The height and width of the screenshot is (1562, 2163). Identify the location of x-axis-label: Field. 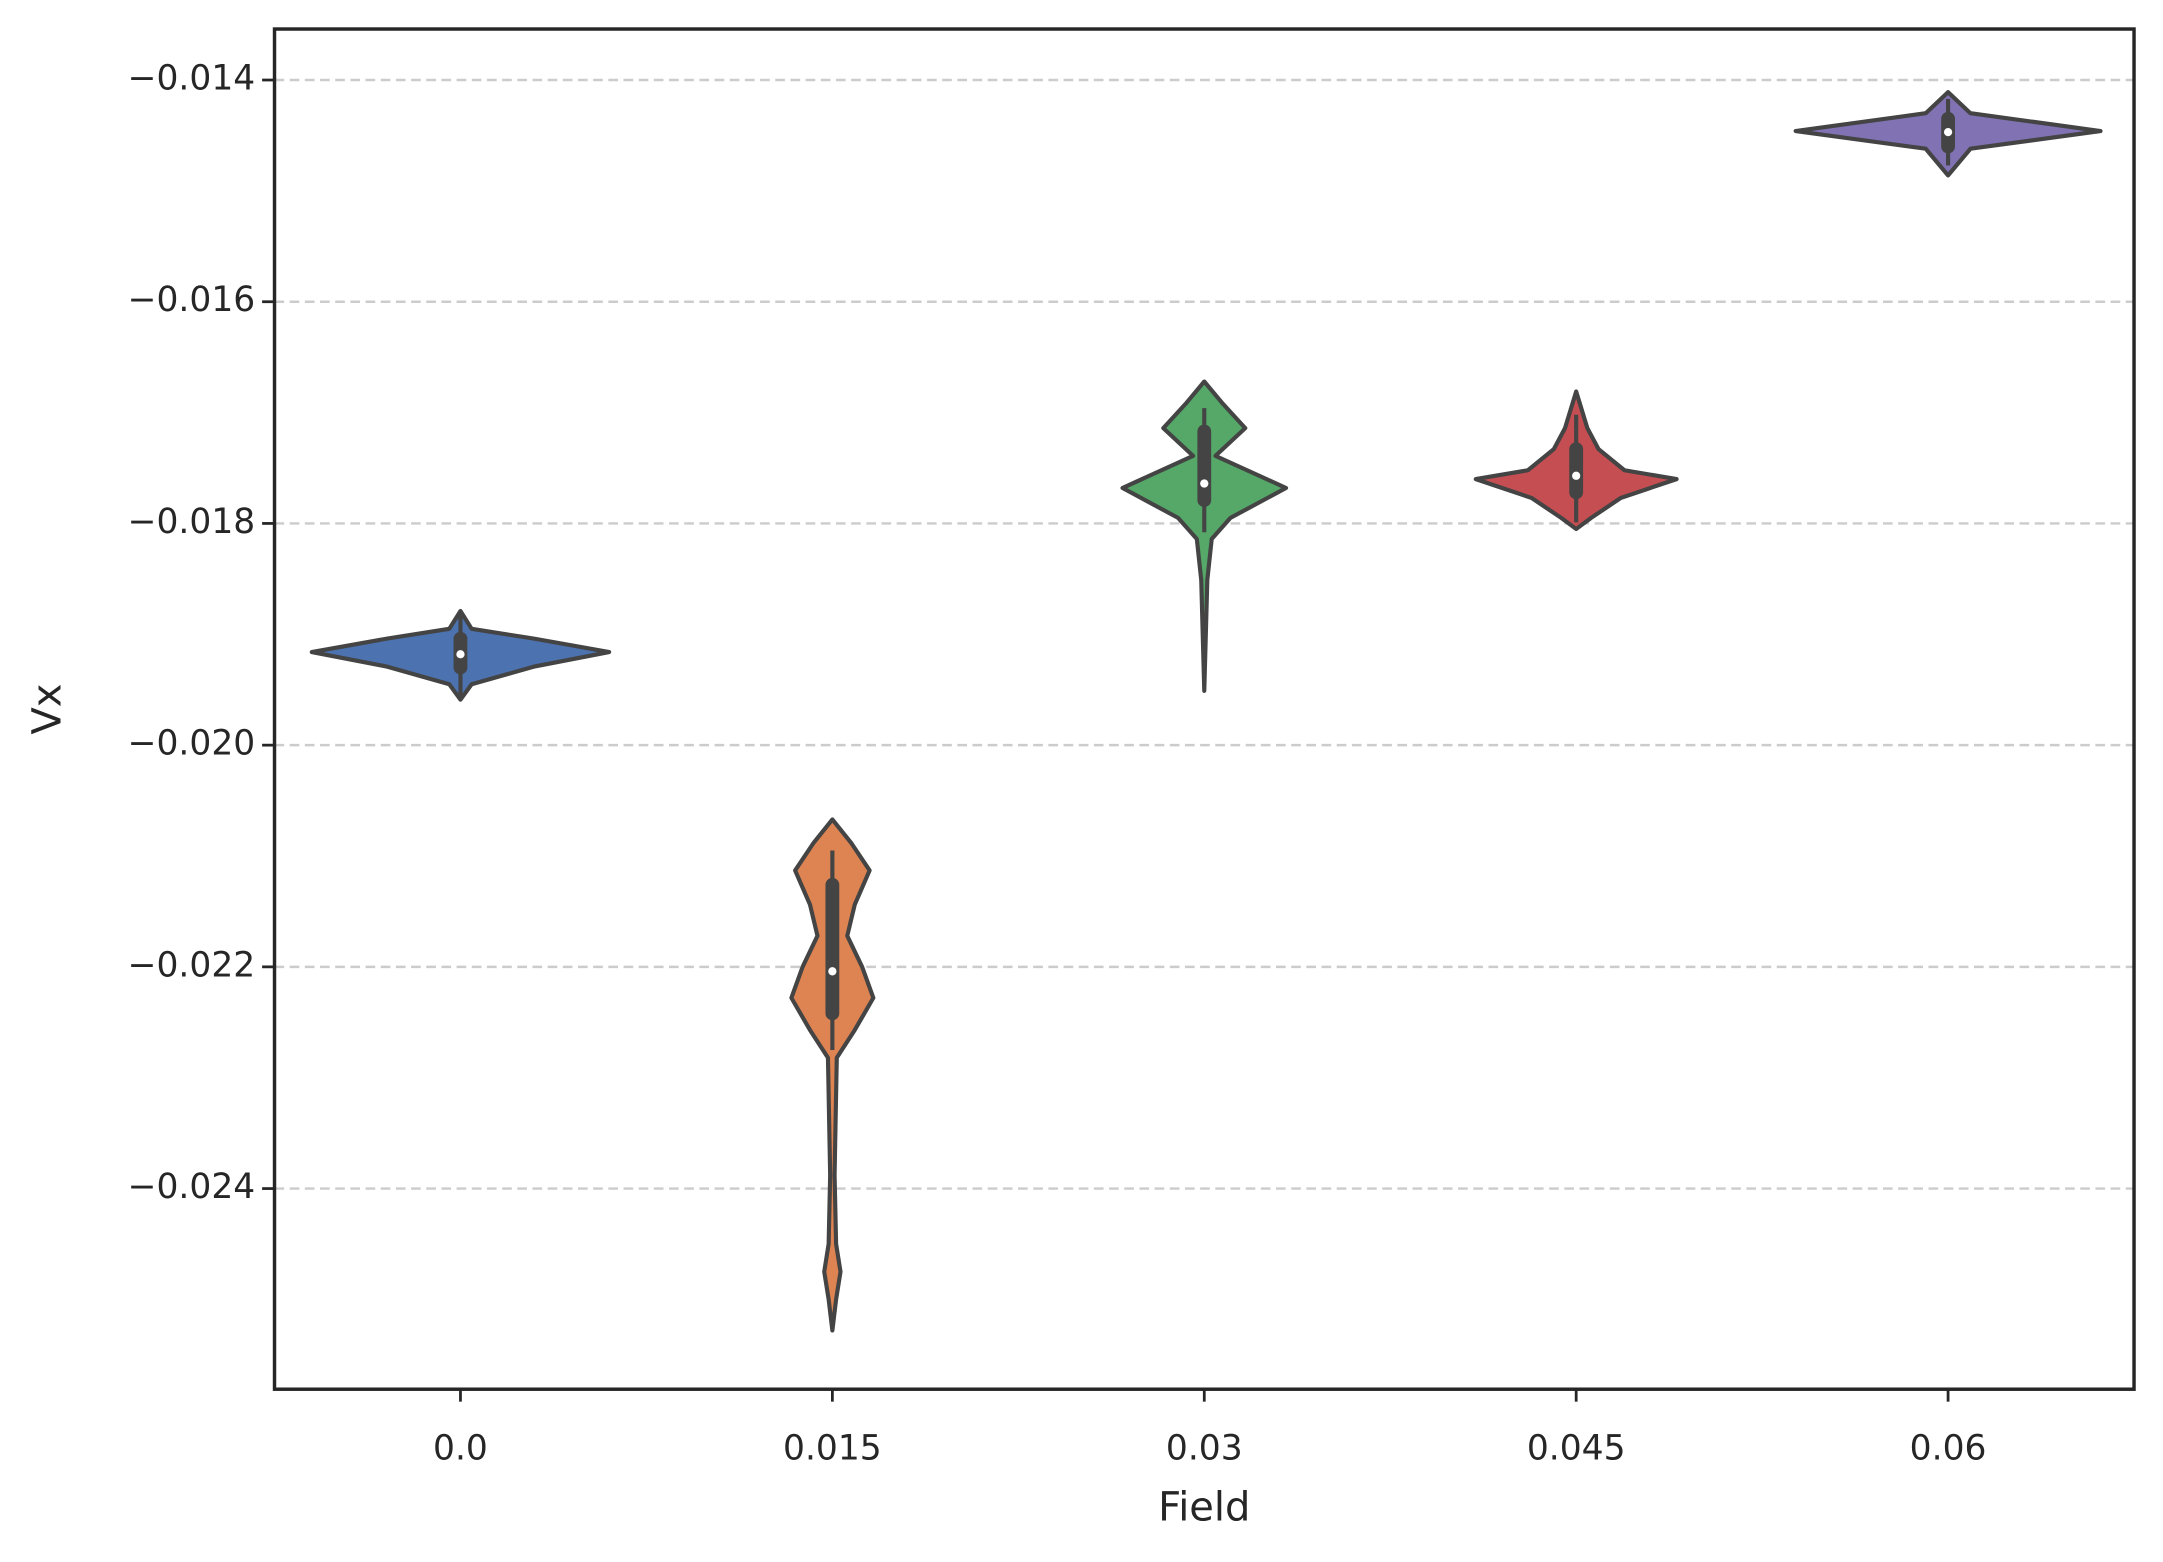
(1204, 1507).